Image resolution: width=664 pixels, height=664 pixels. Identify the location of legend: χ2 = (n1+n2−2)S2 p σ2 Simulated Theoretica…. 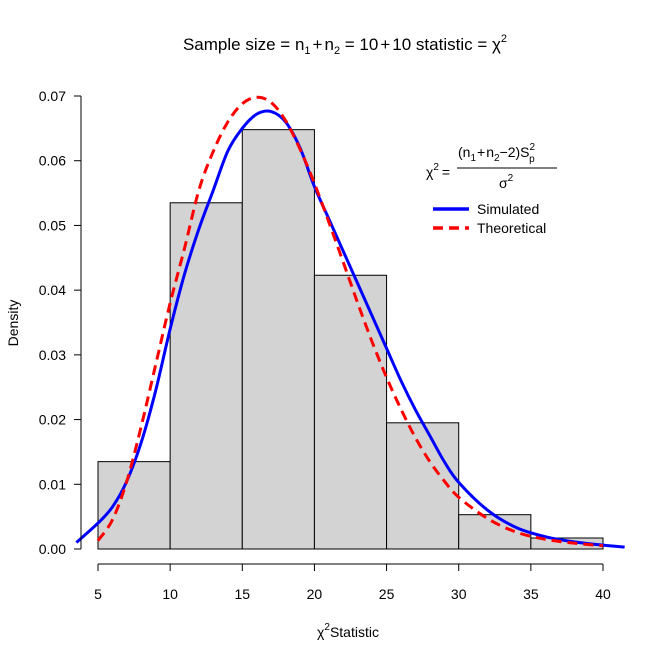
(491, 189).